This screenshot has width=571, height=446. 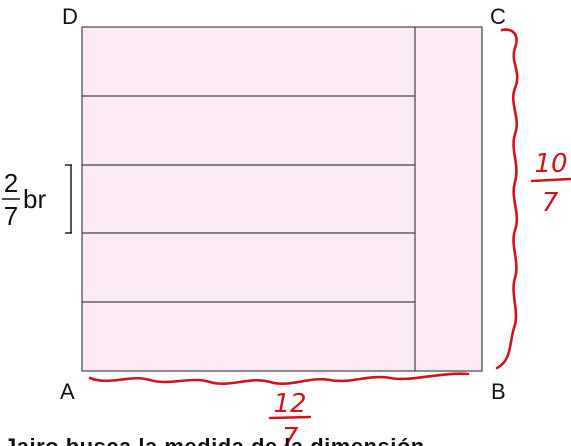 I want to click on height-fraction-bar, so click(x=550, y=180).